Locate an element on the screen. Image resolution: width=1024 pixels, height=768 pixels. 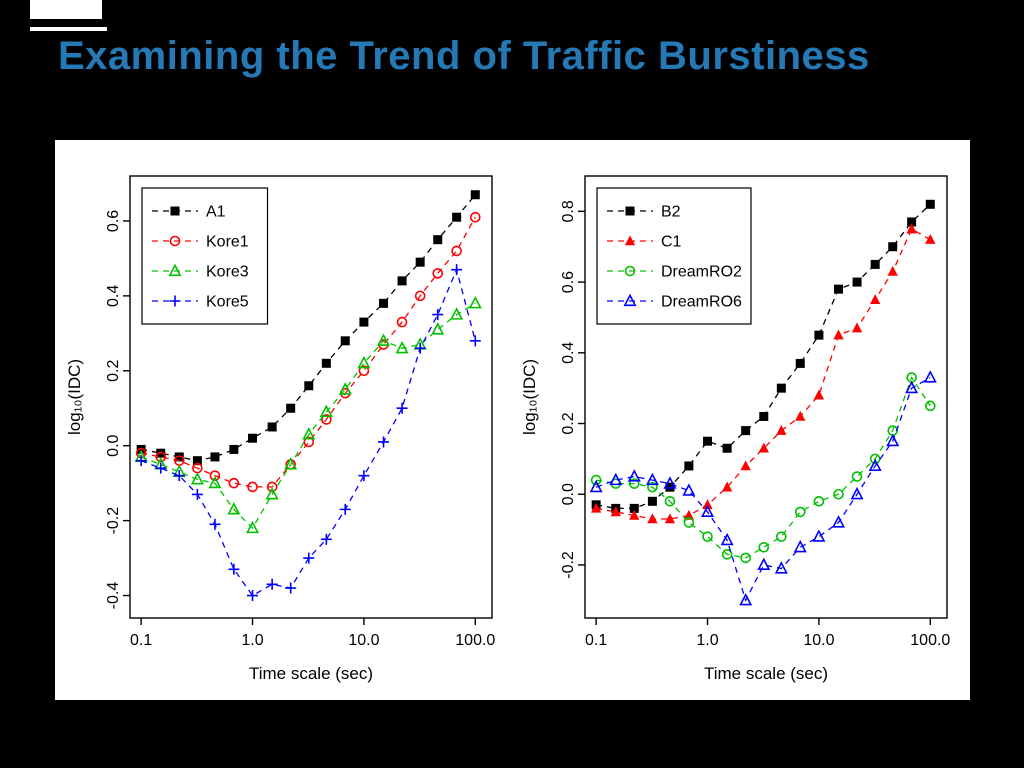
svg-text: C1 is located at coordinates (671, 241).